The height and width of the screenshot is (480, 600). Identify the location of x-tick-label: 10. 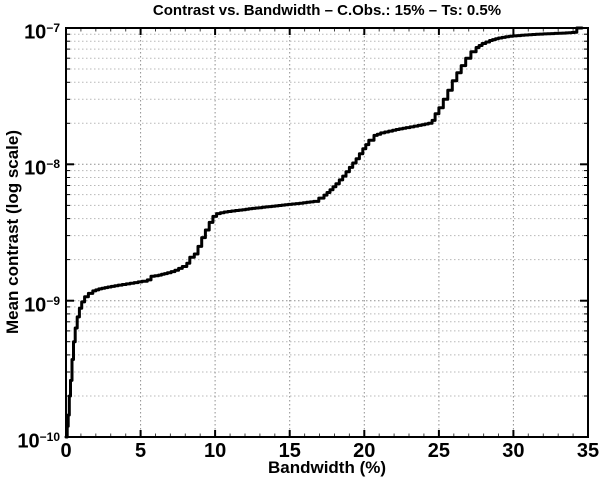
(215, 451).